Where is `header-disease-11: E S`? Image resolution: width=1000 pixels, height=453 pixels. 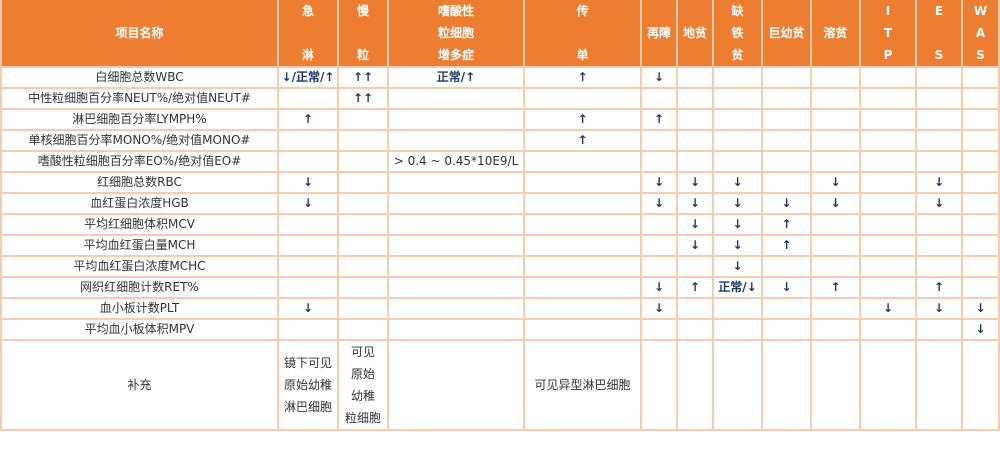 header-disease-11: E S is located at coordinates (939, 34).